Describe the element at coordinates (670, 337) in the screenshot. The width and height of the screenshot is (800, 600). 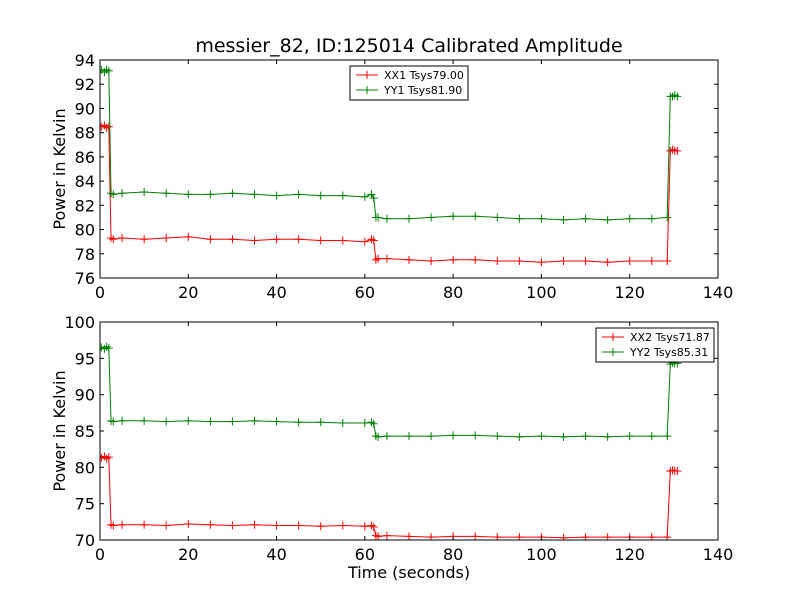
I see `chart-1-legend-label: XX2 Tsys71.87` at that location.